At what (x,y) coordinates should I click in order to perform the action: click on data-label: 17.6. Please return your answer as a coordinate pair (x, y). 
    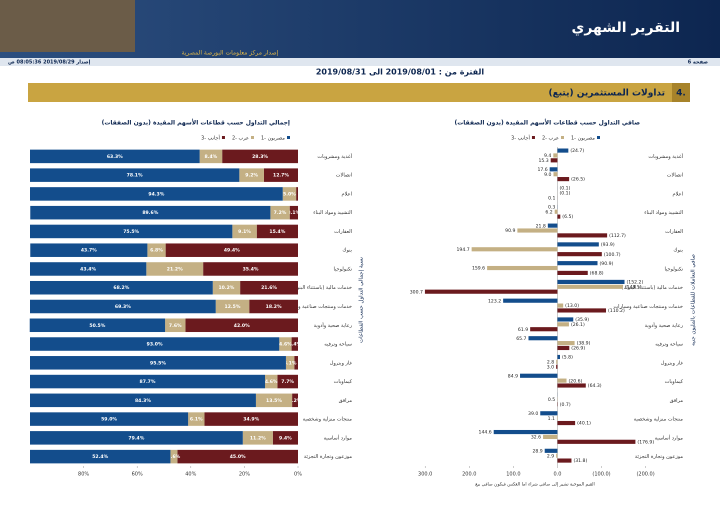
    Looking at the image, I should click on (542, 170).